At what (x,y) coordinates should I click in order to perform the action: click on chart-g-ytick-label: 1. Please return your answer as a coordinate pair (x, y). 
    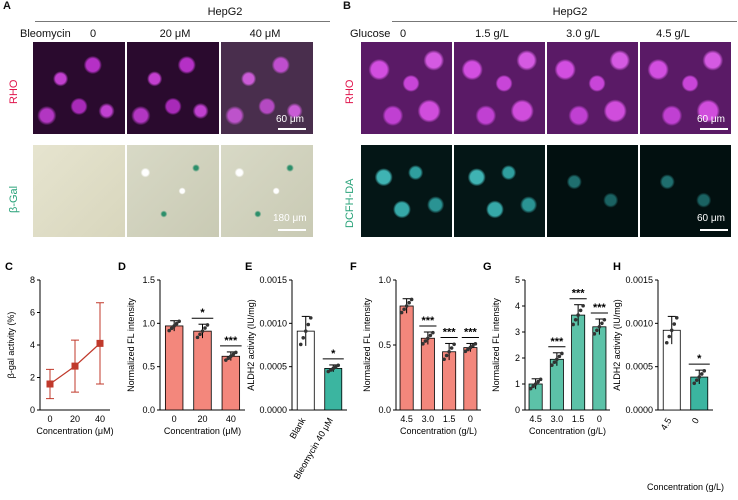
    Looking at the image, I should click on (517, 384).